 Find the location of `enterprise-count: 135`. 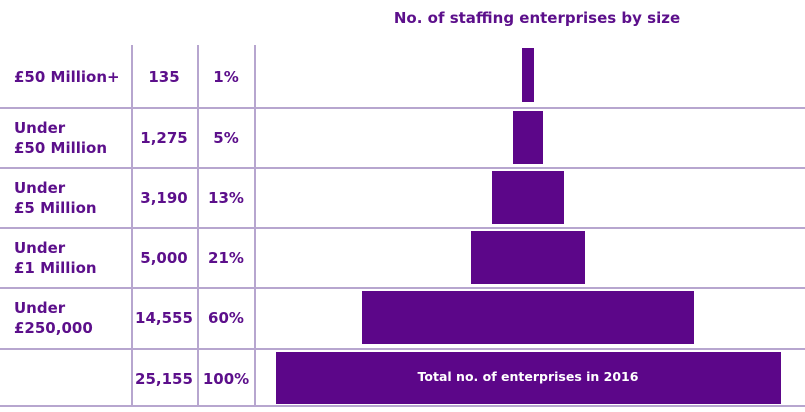

enterprise-count: 135 is located at coordinates (164, 76).